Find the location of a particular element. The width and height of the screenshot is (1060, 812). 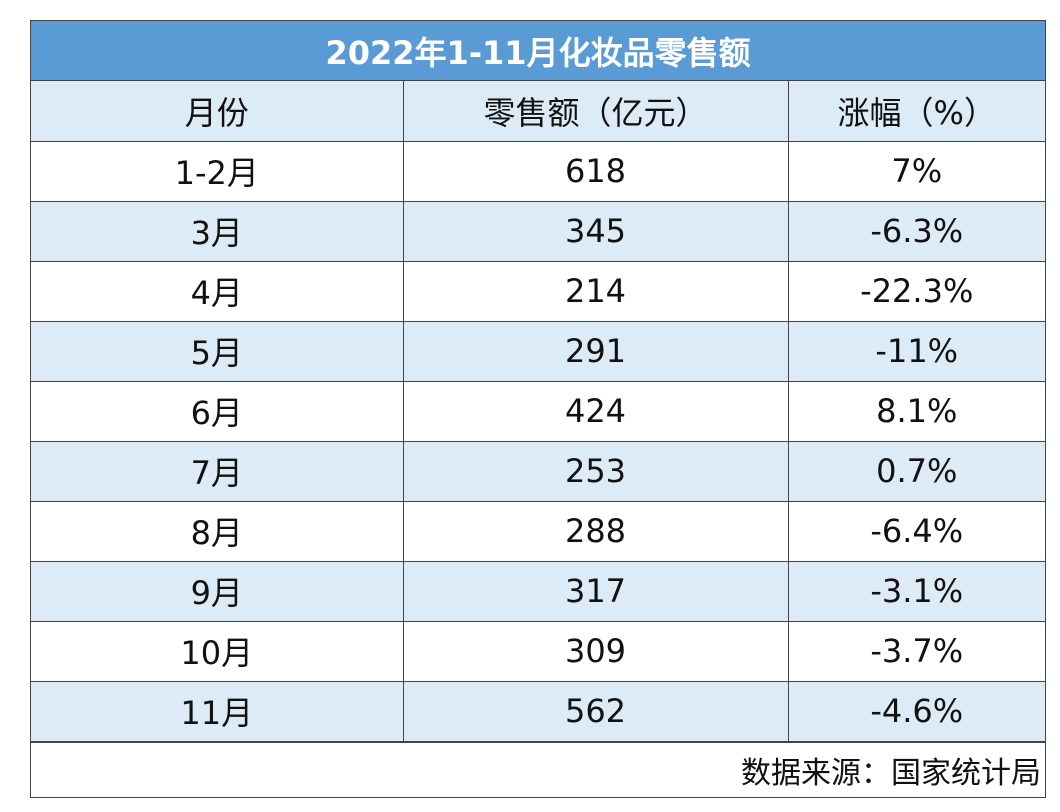

table-title: 2022年1-11月化妆品零售额 is located at coordinates (538, 51).